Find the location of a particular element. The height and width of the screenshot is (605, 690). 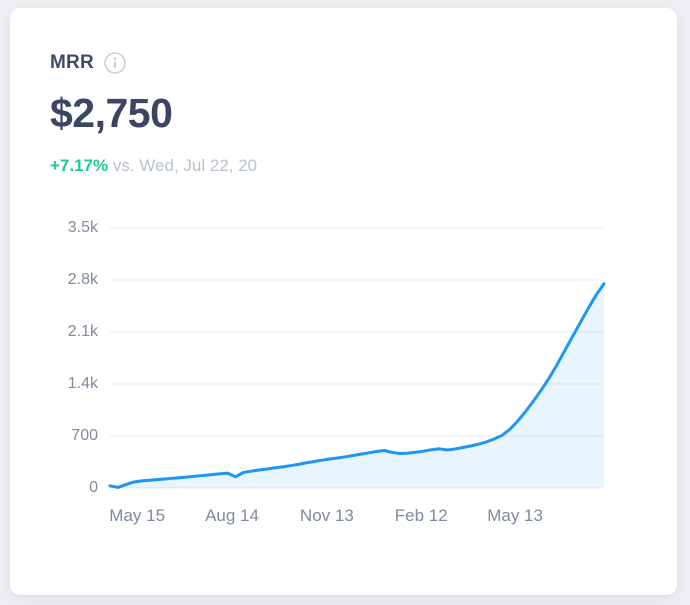

info-icon is located at coordinates (115, 63).